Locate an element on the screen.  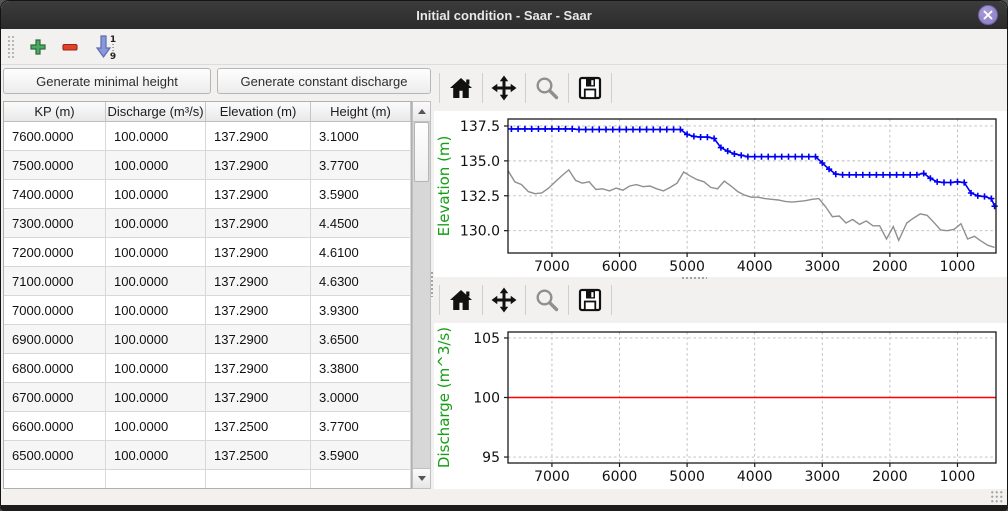
table-row: 7600.0000 100.0000 137.2900 3.1000 is located at coordinates (207, 136).